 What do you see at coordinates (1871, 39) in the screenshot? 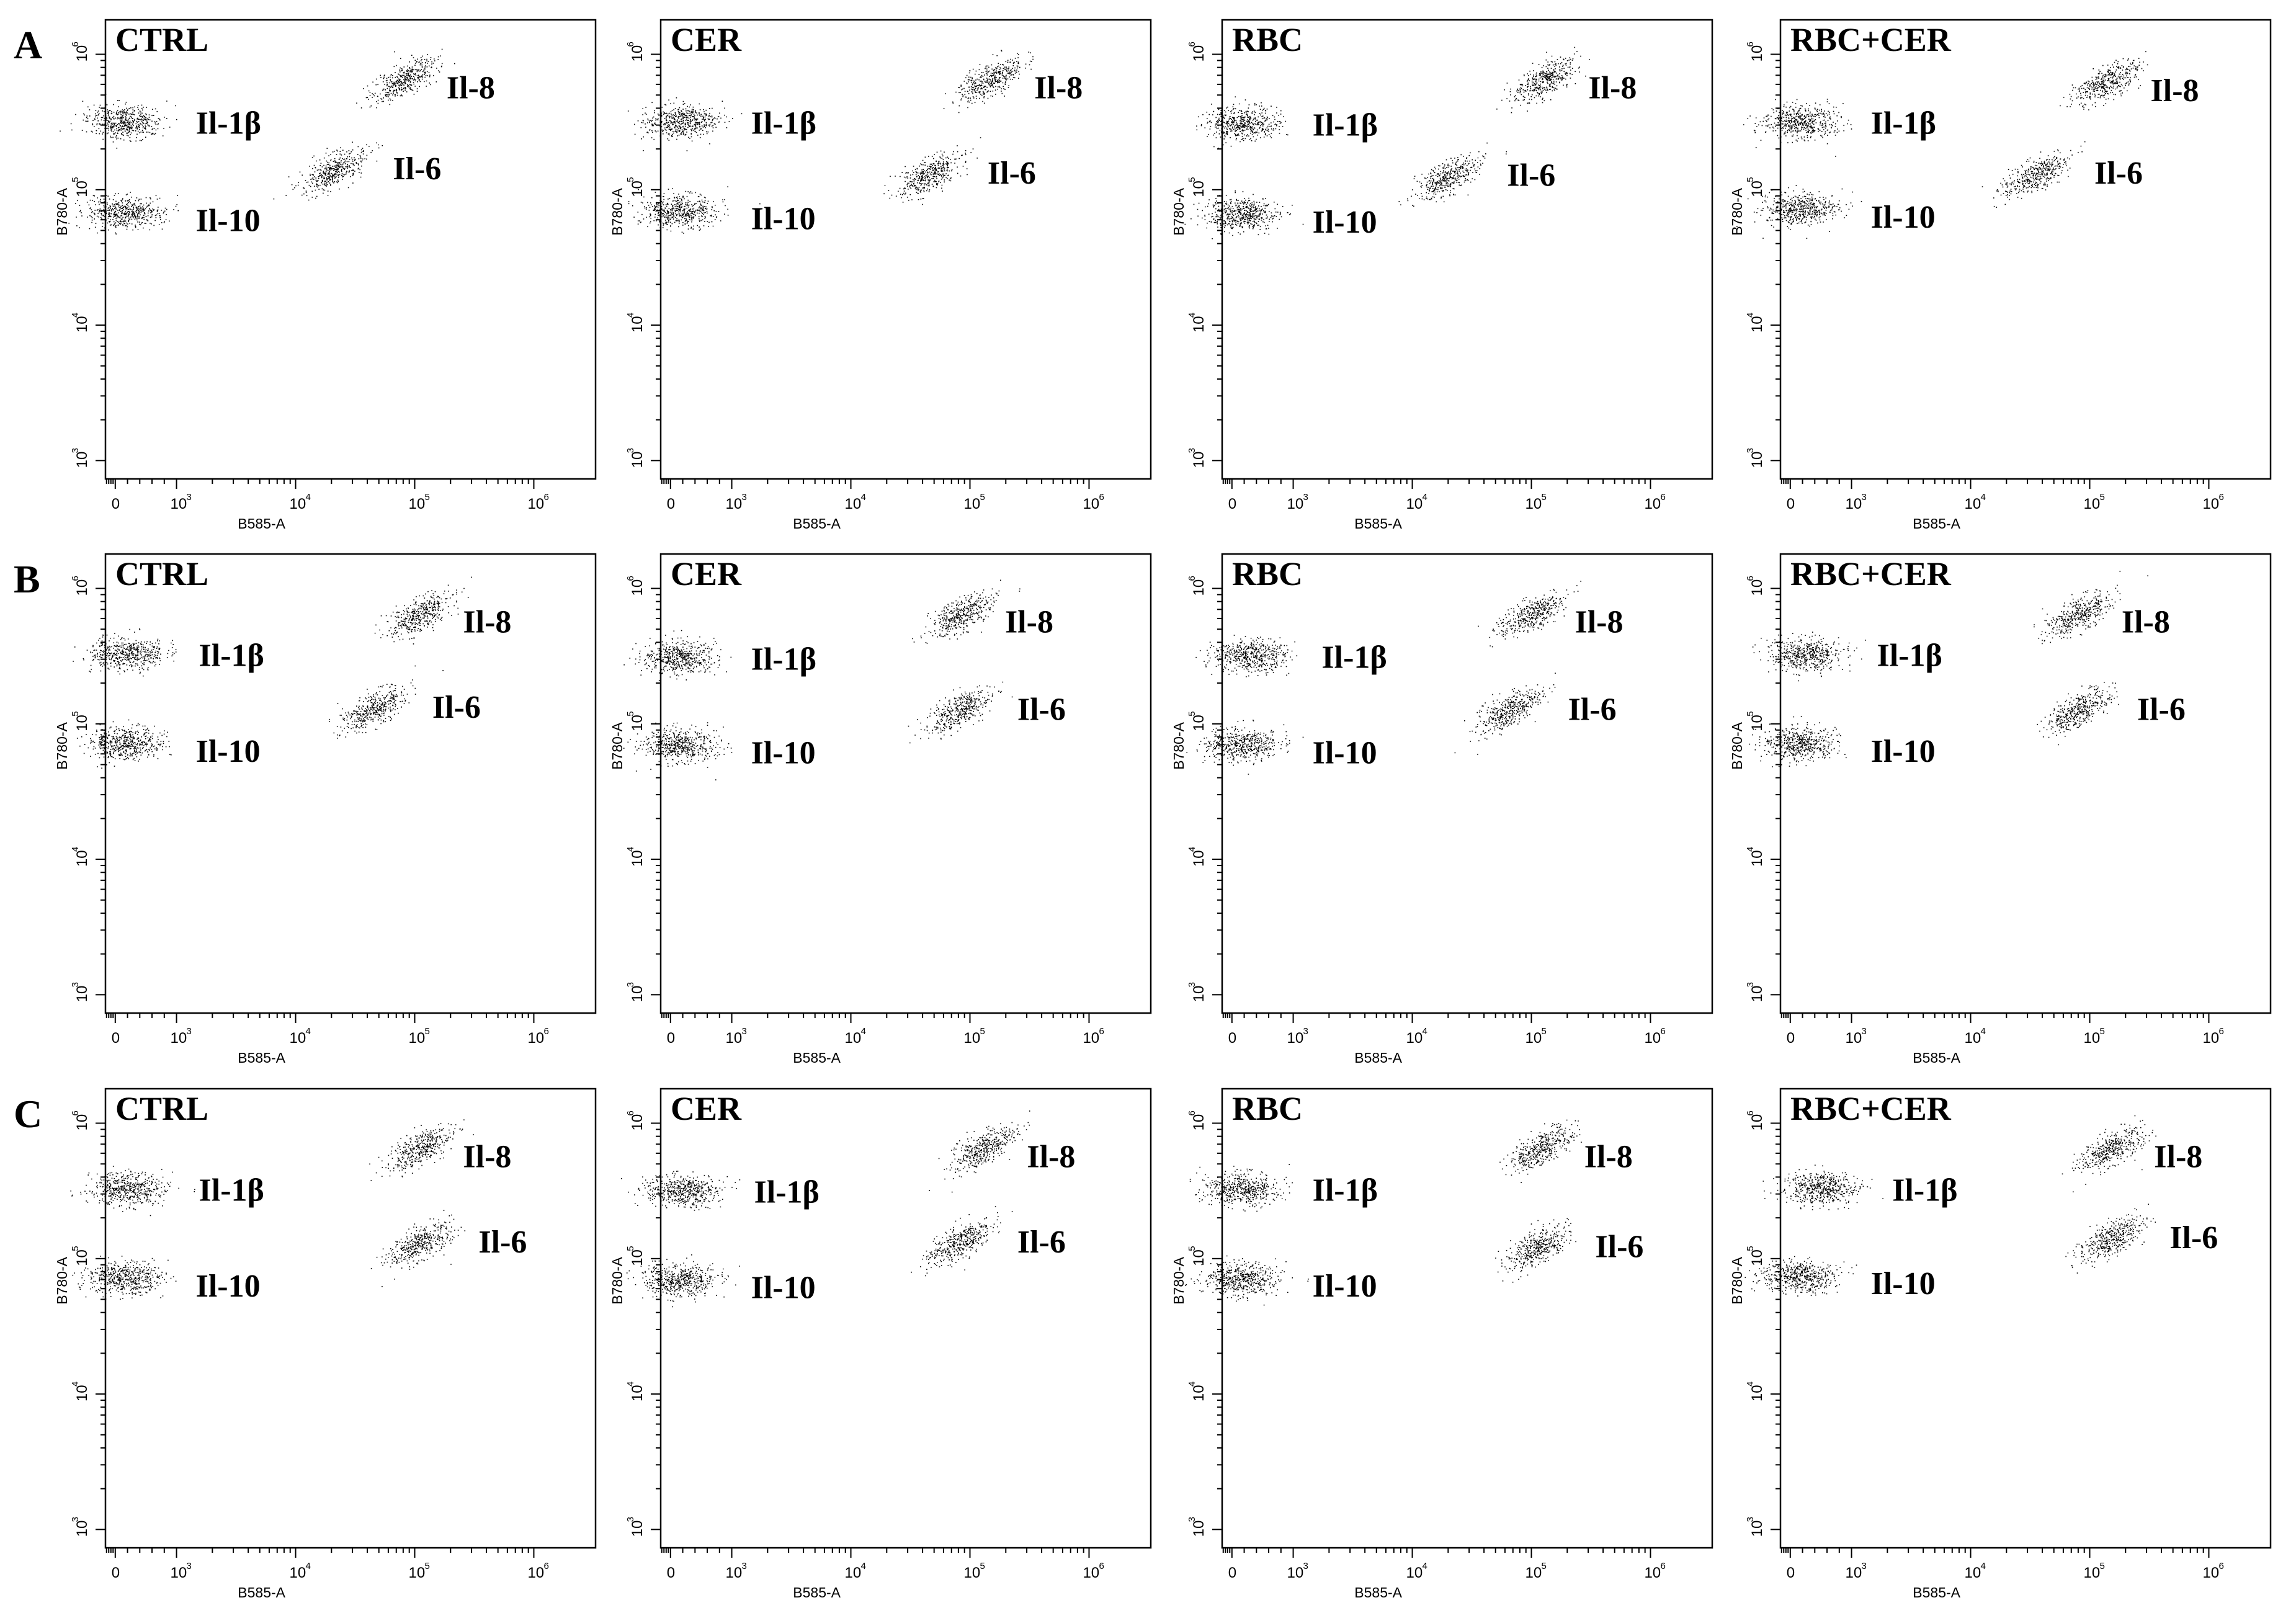
I see `condition-label: RBC+CER` at bounding box center [1871, 39].